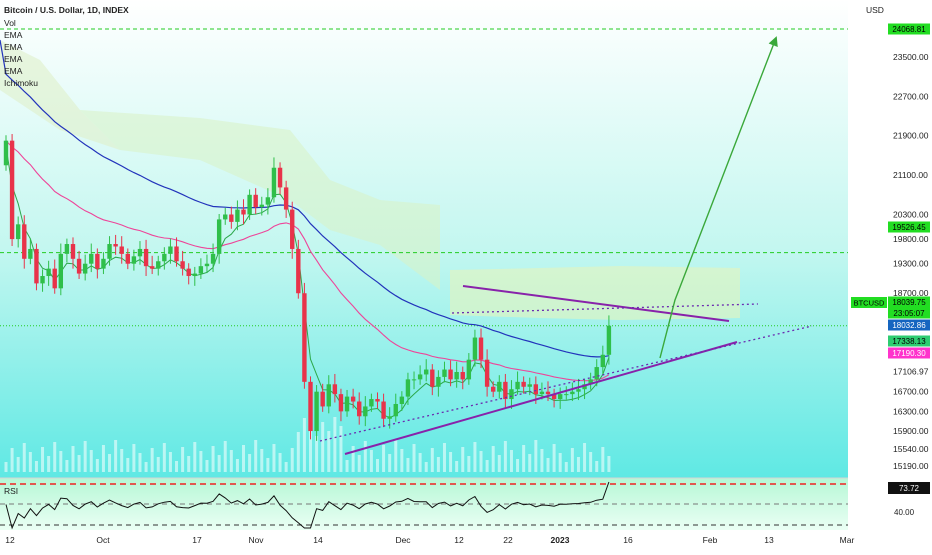 The image size is (932, 555). What do you see at coordinates (11, 491) in the screenshot?
I see `rsi-label: RSI` at bounding box center [11, 491].